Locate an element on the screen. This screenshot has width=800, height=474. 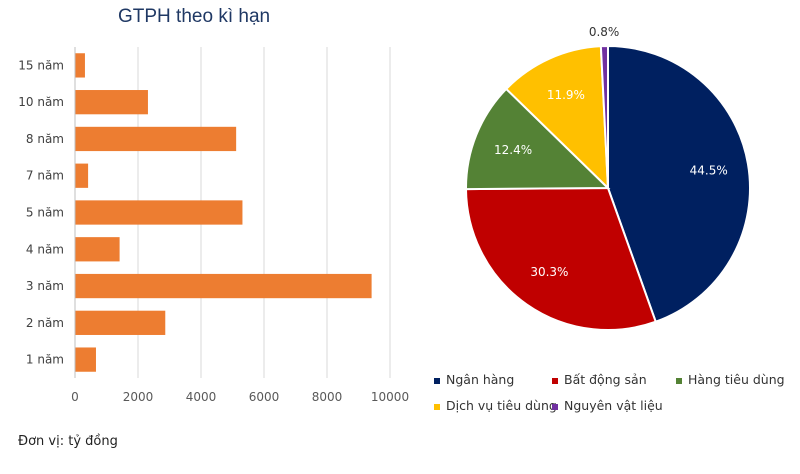
x-tick-label: 6000 is located at coordinates (264, 397).